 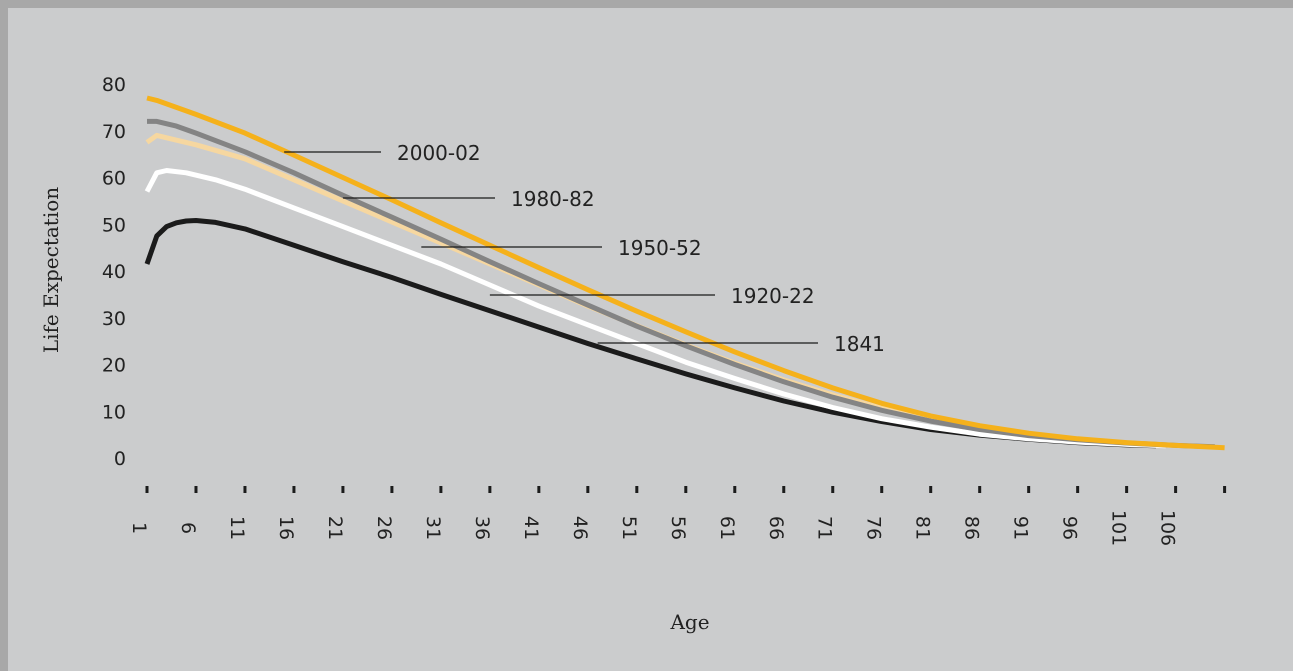 What do you see at coordinates (114, 85) in the screenshot?
I see `y-tick-label: 80` at bounding box center [114, 85].